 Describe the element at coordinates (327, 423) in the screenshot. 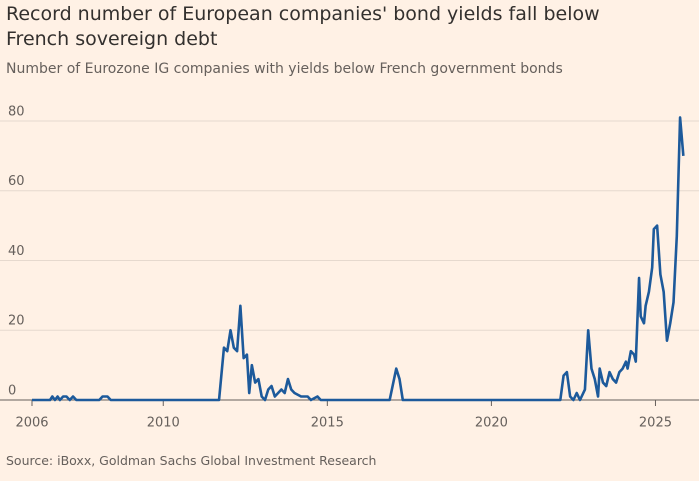

I see `x-tick-label: 2015` at that location.